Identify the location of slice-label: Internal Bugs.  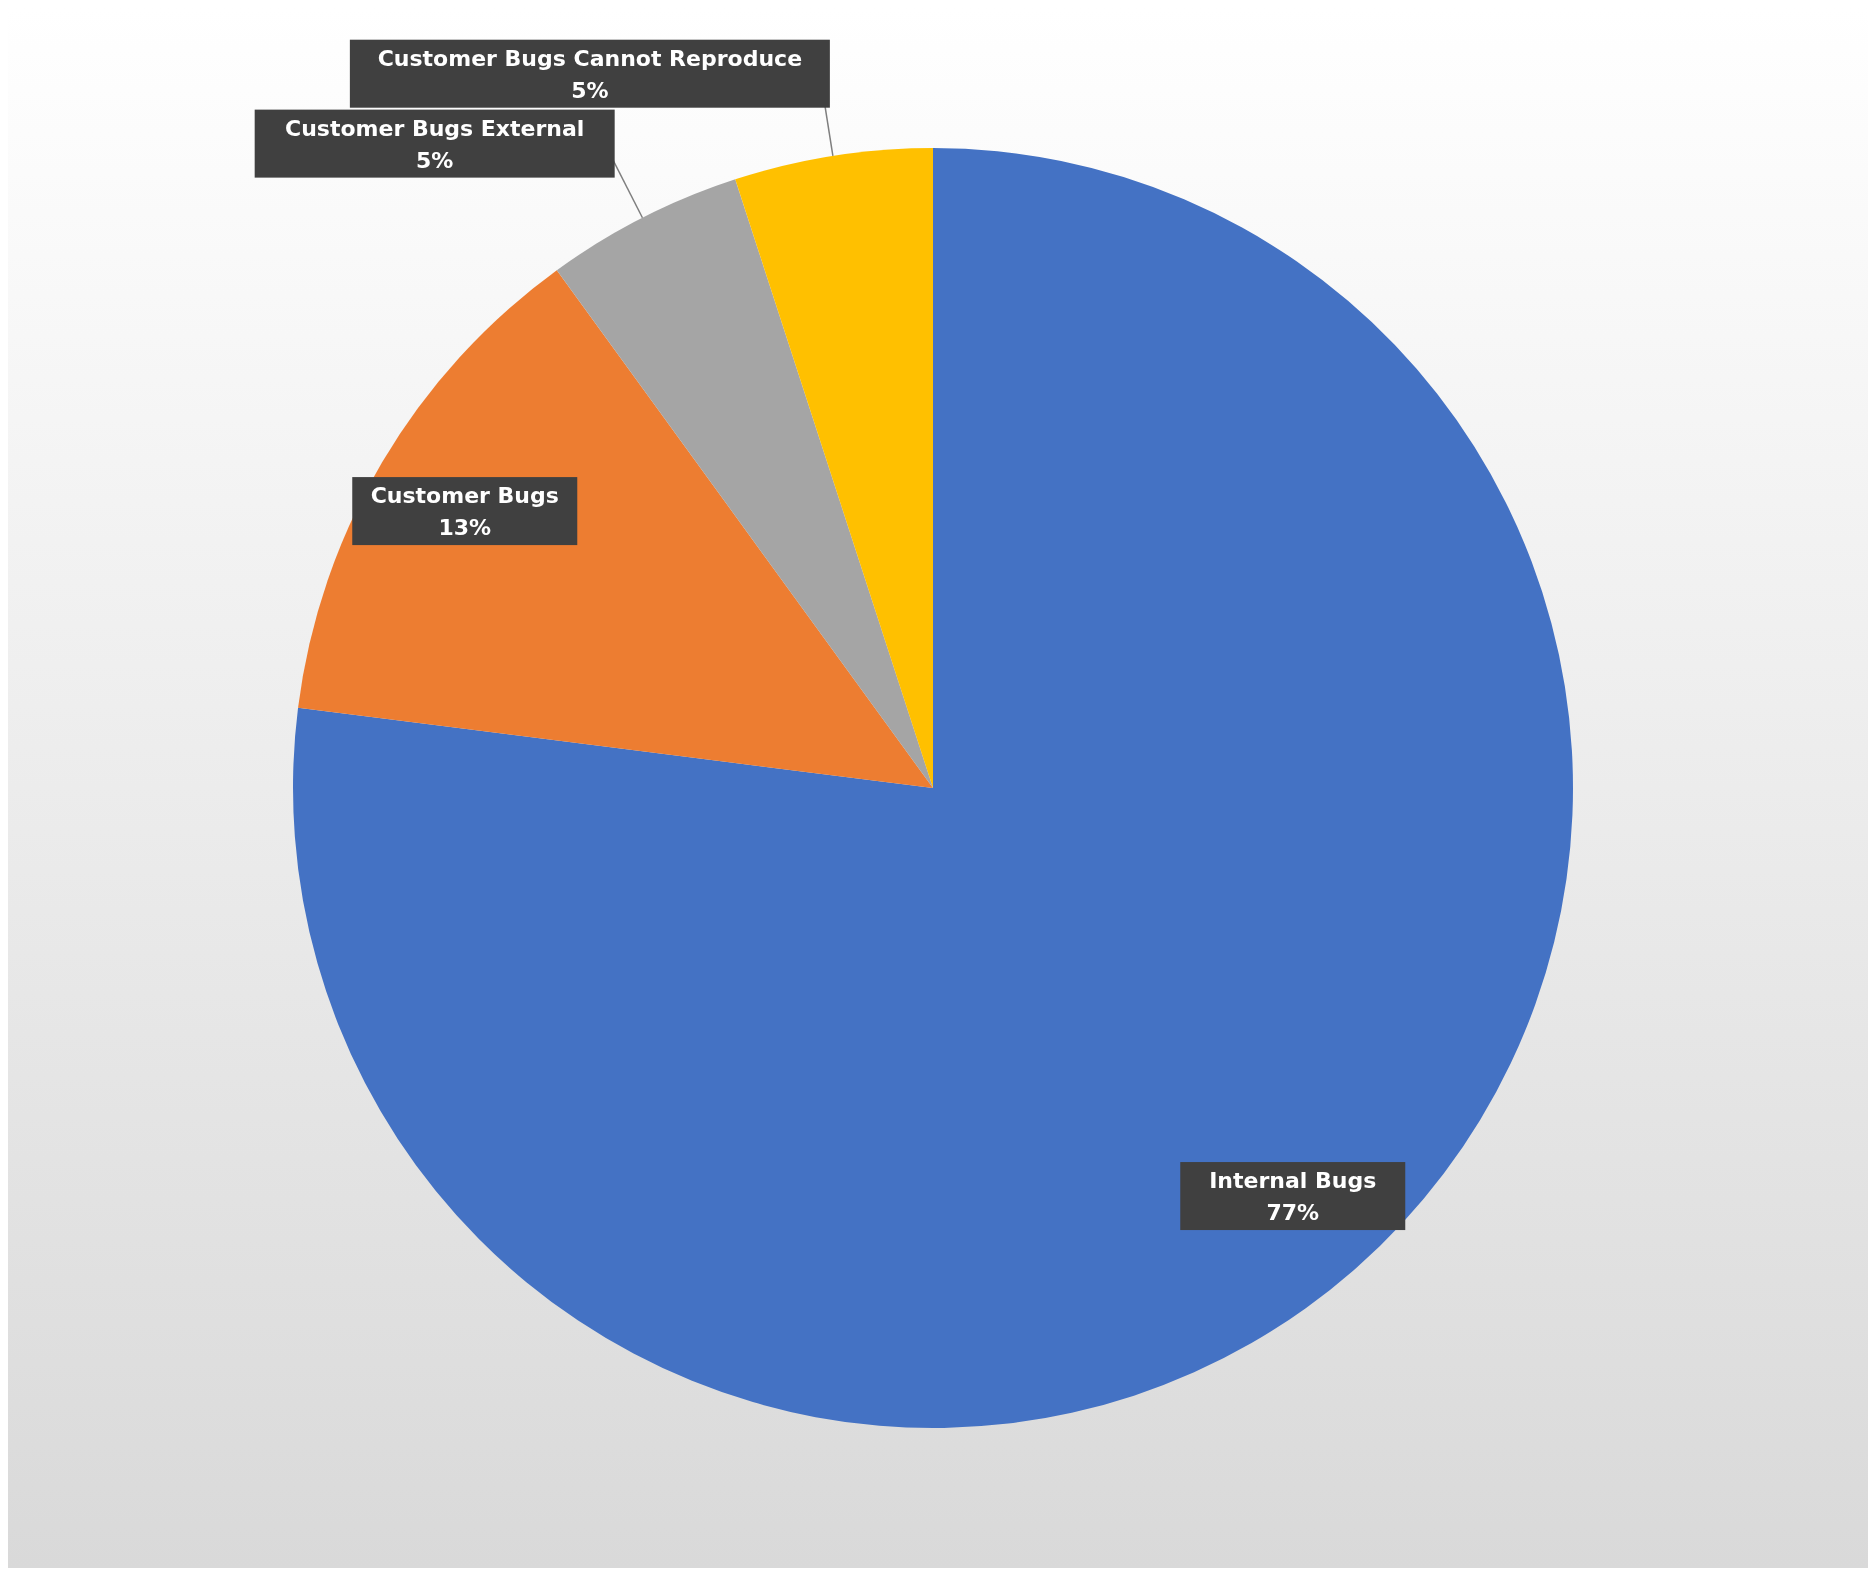
(1293, 1181).